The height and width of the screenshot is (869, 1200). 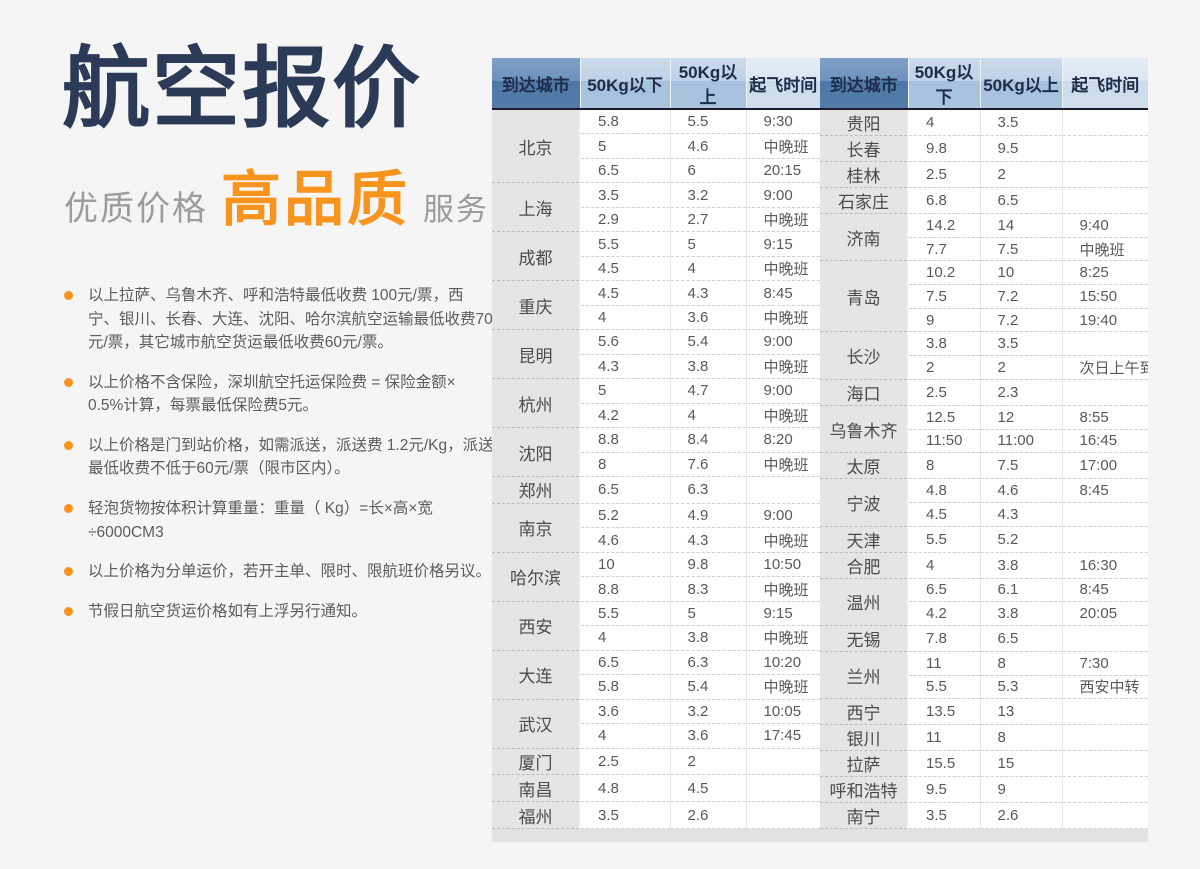 I want to click on subtitle-right: 服务, so click(x=456, y=210).